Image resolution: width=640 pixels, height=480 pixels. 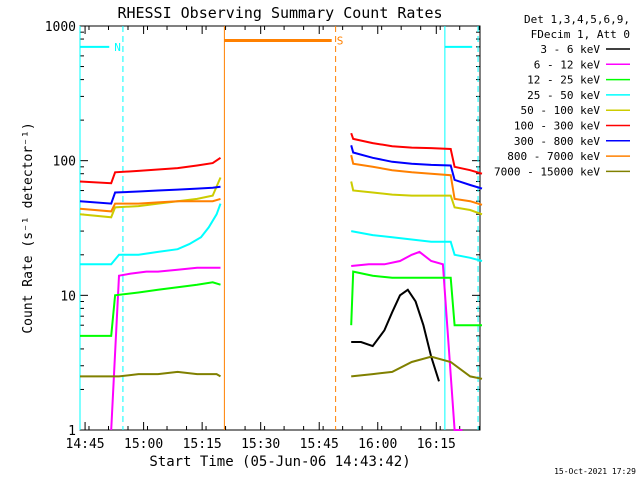 What do you see at coordinates (563, 80) in the screenshot?
I see `legend-label: 12 - 25 keV` at bounding box center [563, 80].